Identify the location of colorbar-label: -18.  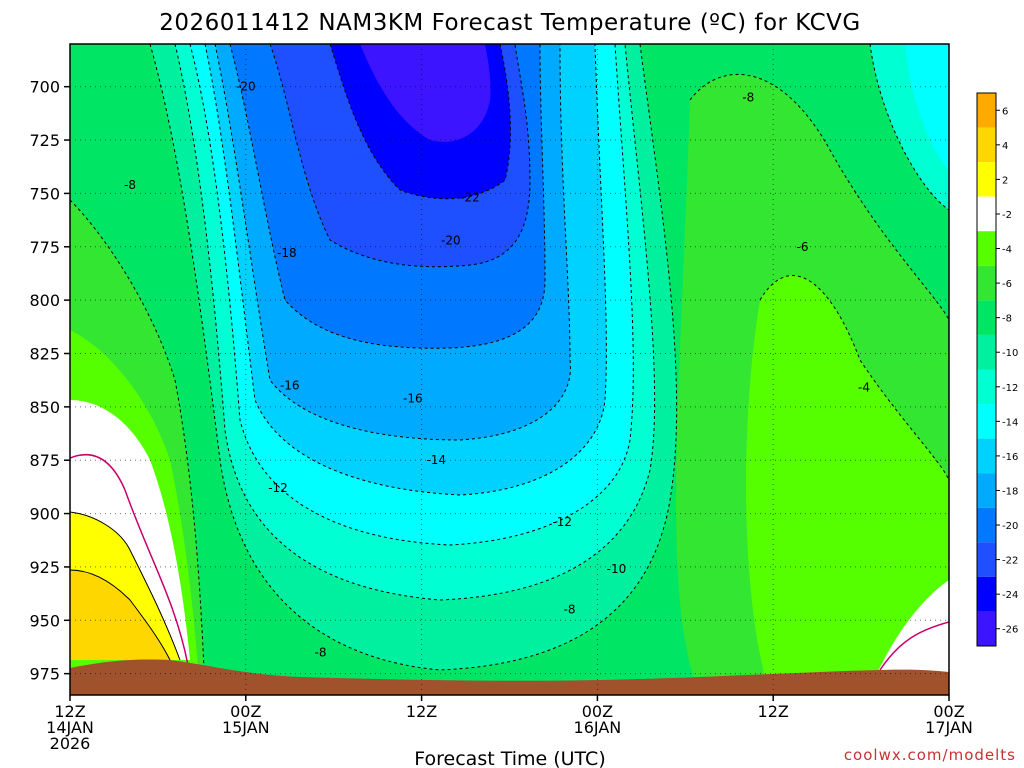
(1010, 491).